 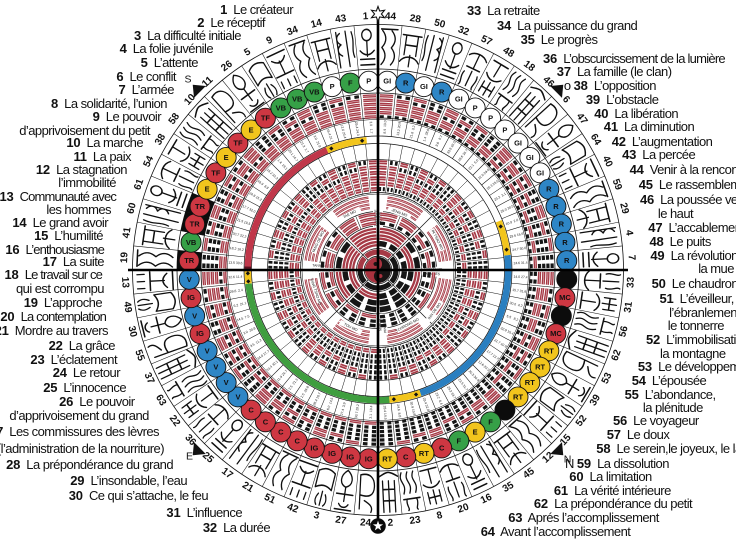 What do you see at coordinates (520, 305) in the screenshot?
I see `svg-text: 4.2` at bounding box center [520, 305].